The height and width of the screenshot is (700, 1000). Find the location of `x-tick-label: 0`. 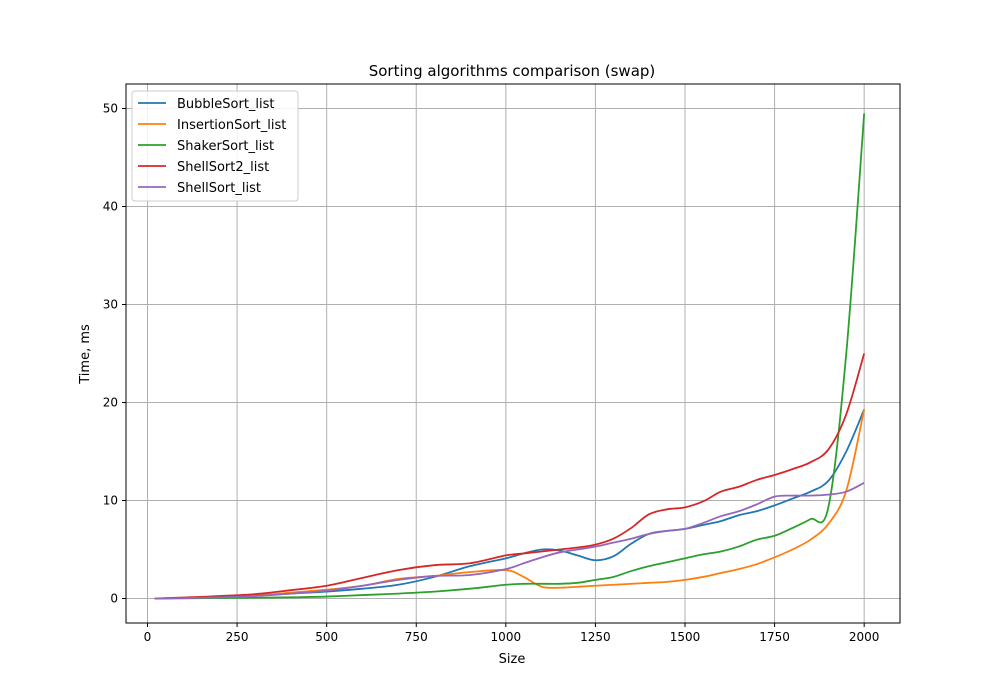

x-tick-label: 0 is located at coordinates (148, 637).